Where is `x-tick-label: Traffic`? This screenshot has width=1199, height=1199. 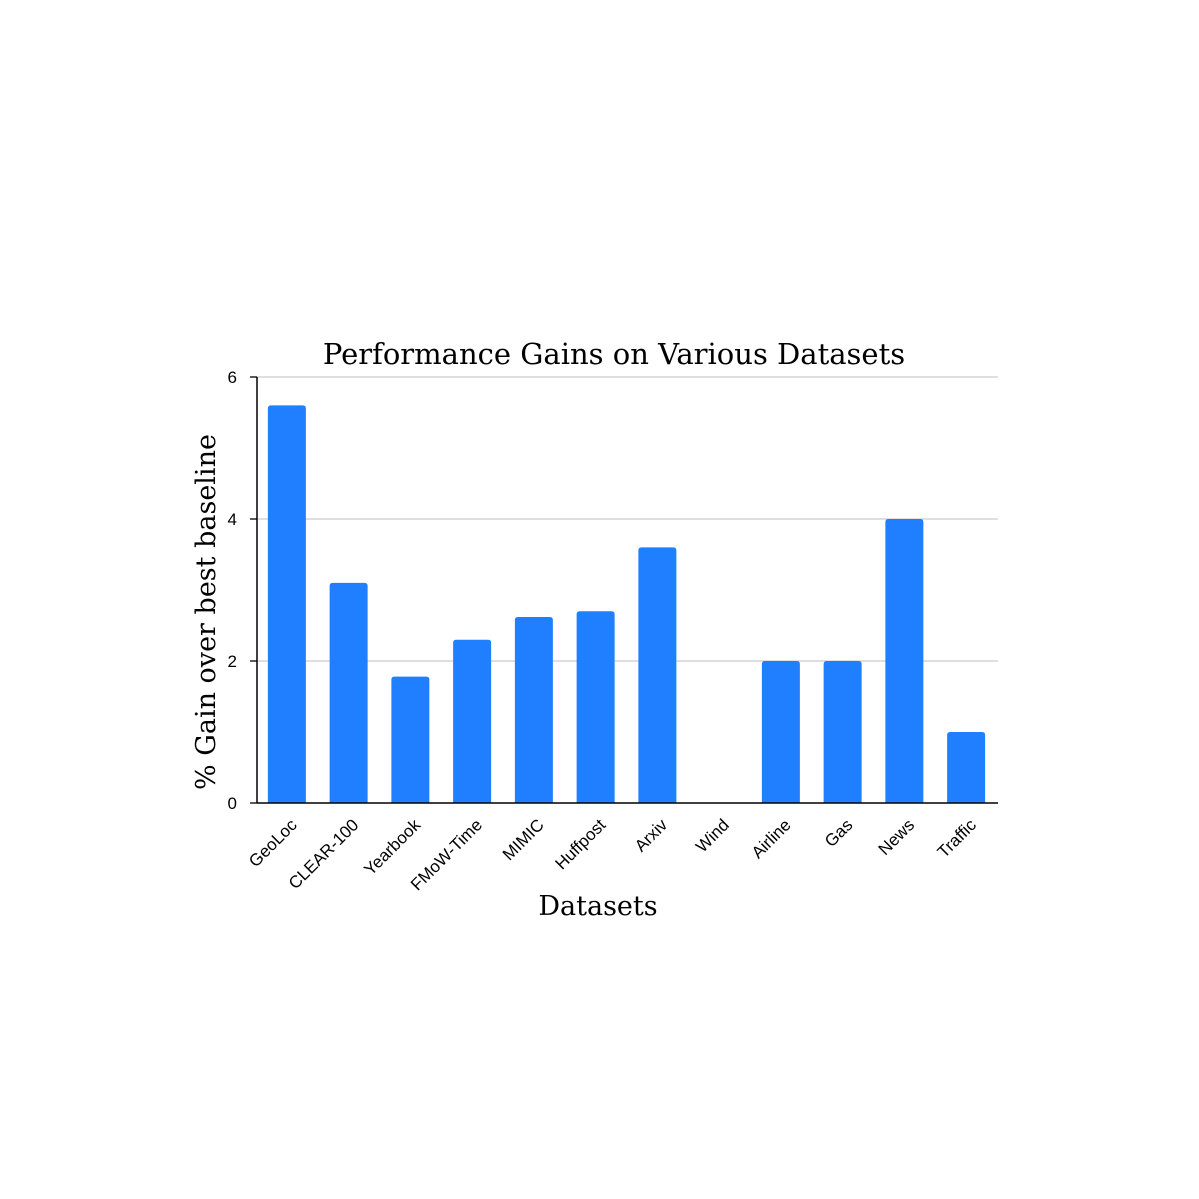
x-tick-label: Traffic is located at coordinates (957, 838).